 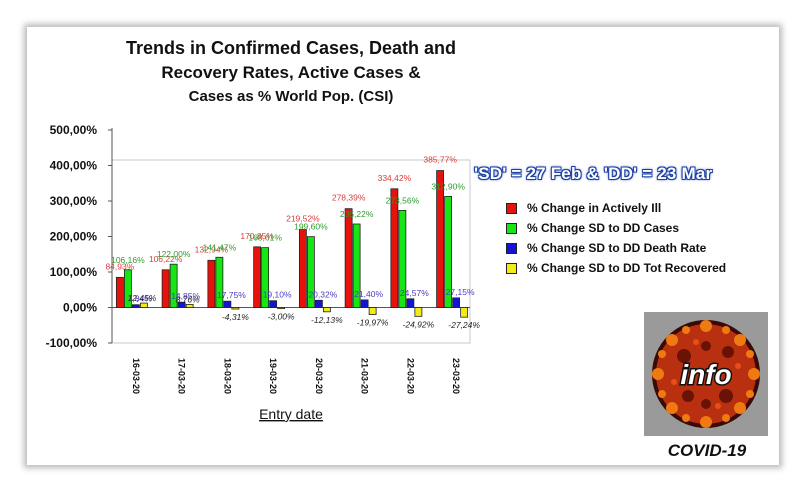 I want to click on data-label: 24,57%, so click(x=414, y=293).